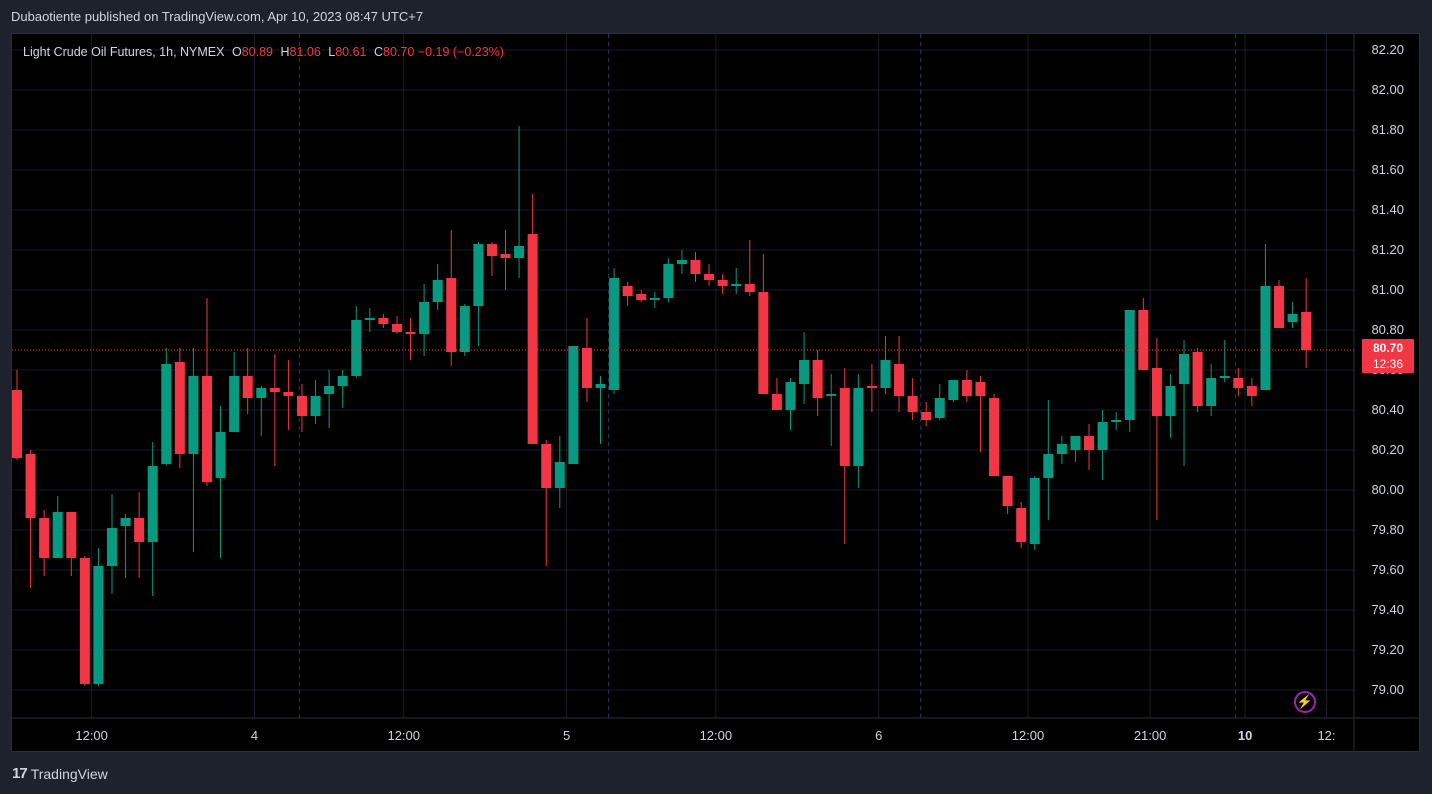 This screenshot has height=794, width=1432. Describe the element at coordinates (60, 773) in the screenshot. I see `footer-brand: 17 TradingView` at that location.